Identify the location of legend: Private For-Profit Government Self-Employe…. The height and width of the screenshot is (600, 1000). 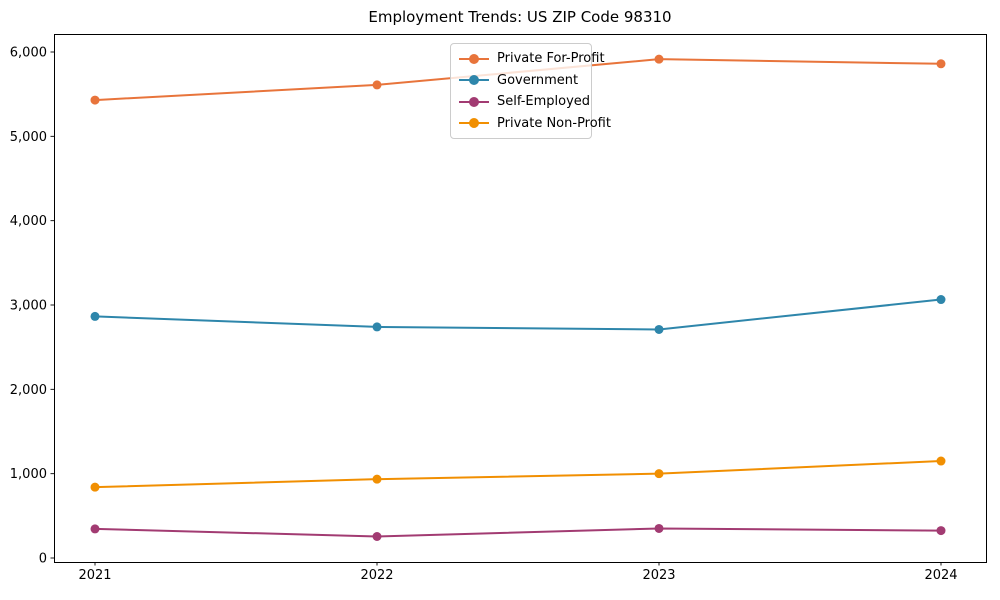
(530, 91).